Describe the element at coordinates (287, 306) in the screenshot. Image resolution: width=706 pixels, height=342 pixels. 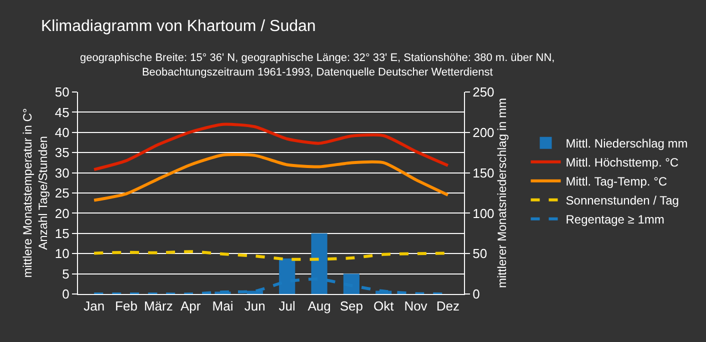
I see `x-tick-label: Jul` at that location.